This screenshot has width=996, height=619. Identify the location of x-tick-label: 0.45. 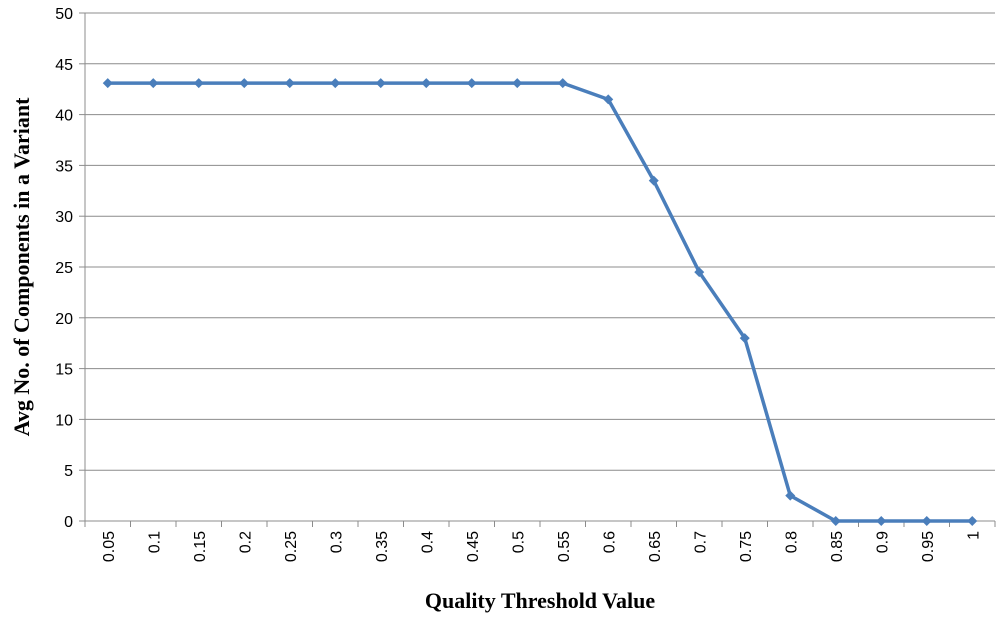
(473, 546).